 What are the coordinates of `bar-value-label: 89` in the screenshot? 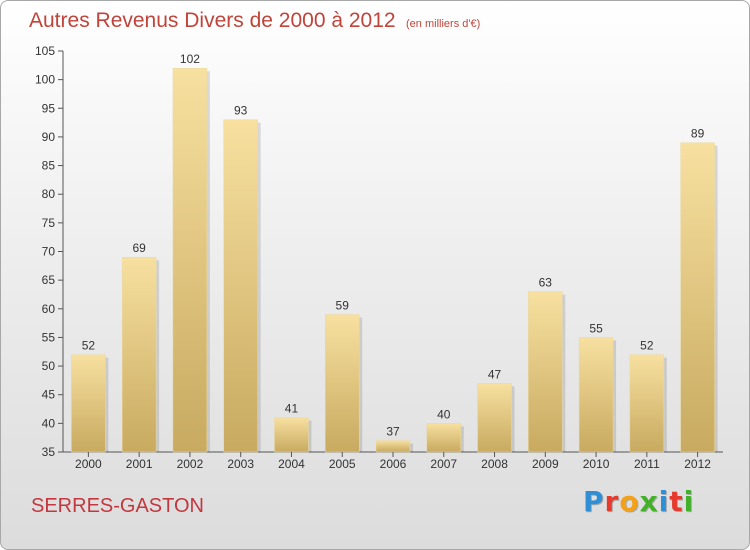 It's located at (698, 134).